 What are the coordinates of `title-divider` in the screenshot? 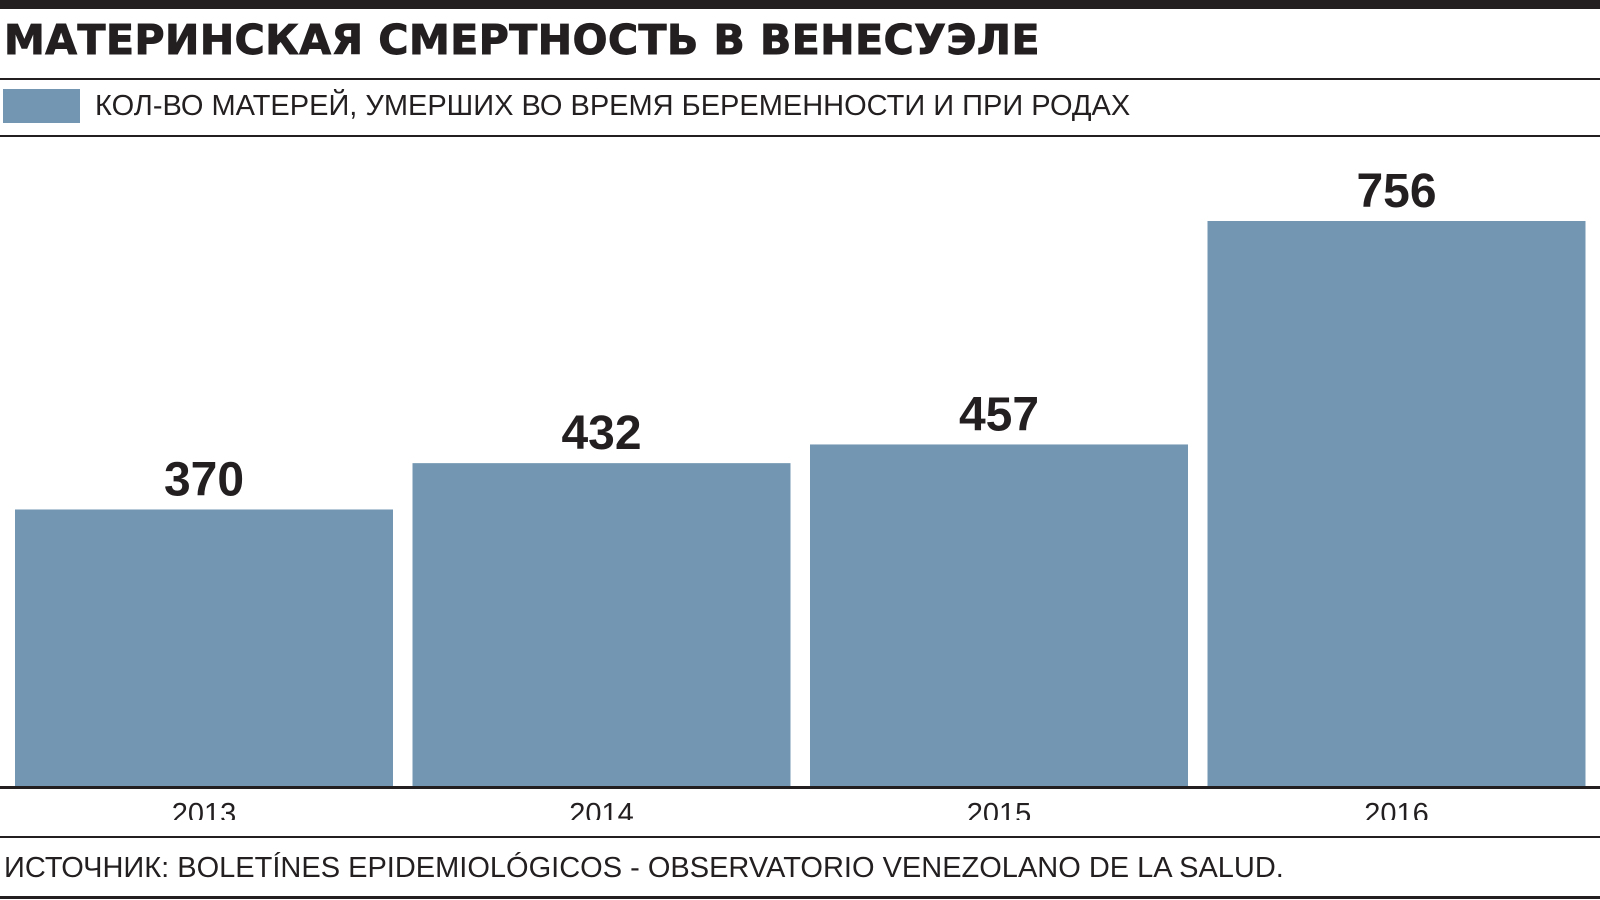 It's located at (800, 79).